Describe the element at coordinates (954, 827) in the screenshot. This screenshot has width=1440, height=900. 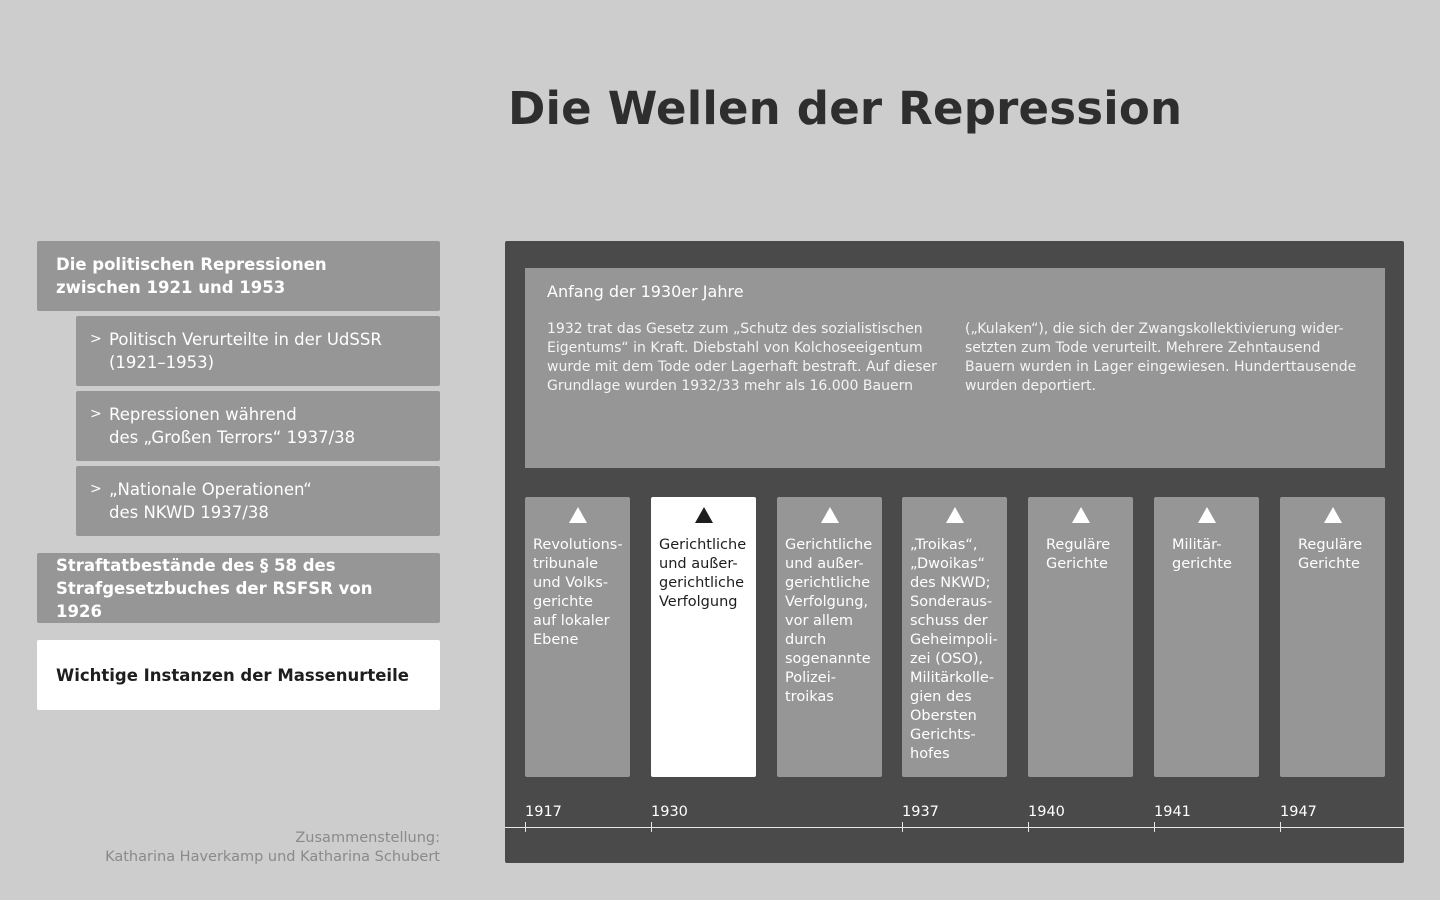
I see `timeline-axis` at that location.